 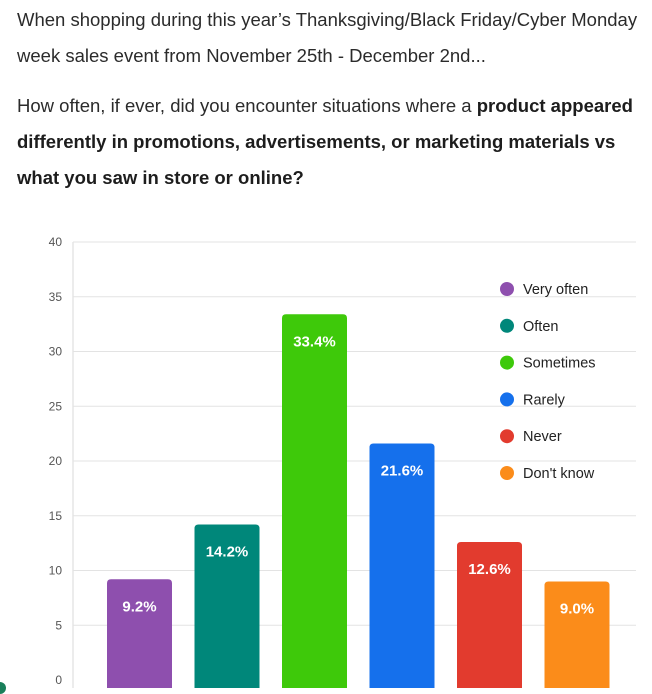 I want to click on bar-very-often, so click(x=139, y=633).